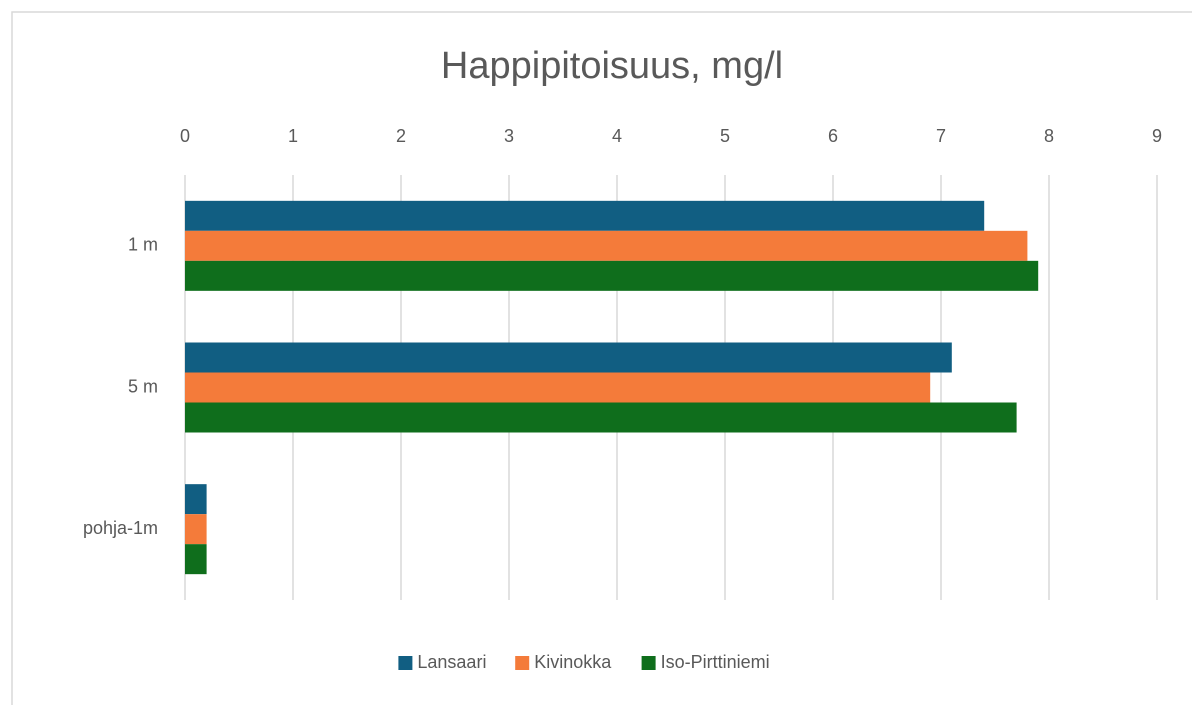  Describe the element at coordinates (573, 662) in the screenshot. I see `legend-label: Kivinokka` at that location.